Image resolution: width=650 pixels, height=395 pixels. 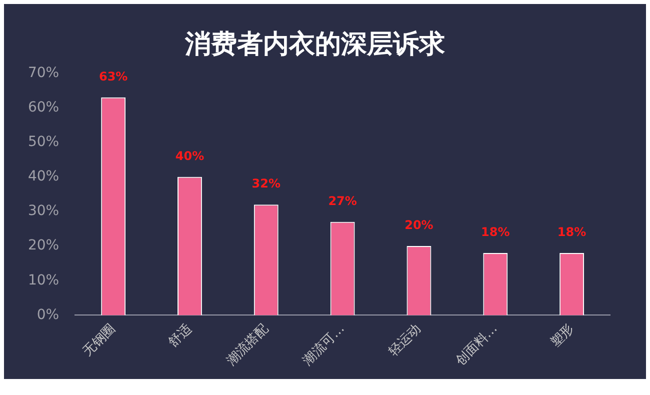 I want to click on y-tick-label: 10%, so click(x=44, y=280).